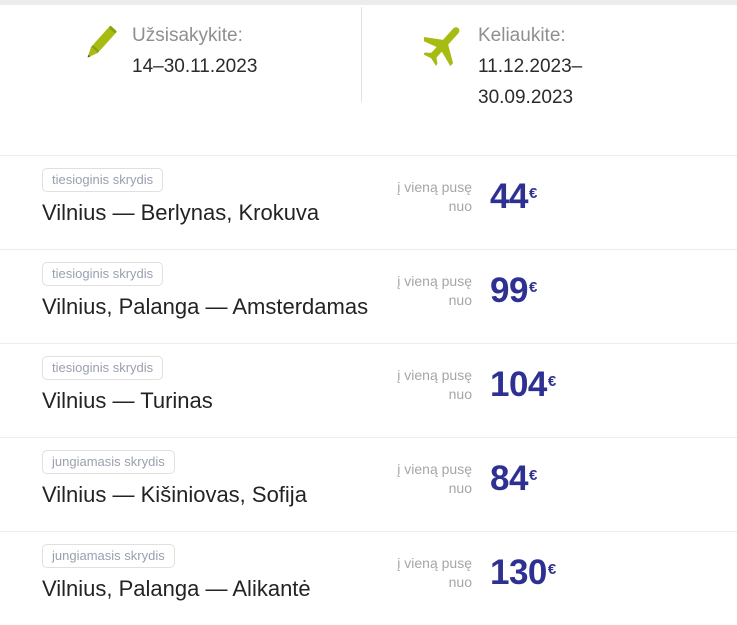 The width and height of the screenshot is (737, 625). Describe the element at coordinates (176, 588) in the screenshot. I see `offer-route: Vilnius, Palanga — Alikantė` at that location.